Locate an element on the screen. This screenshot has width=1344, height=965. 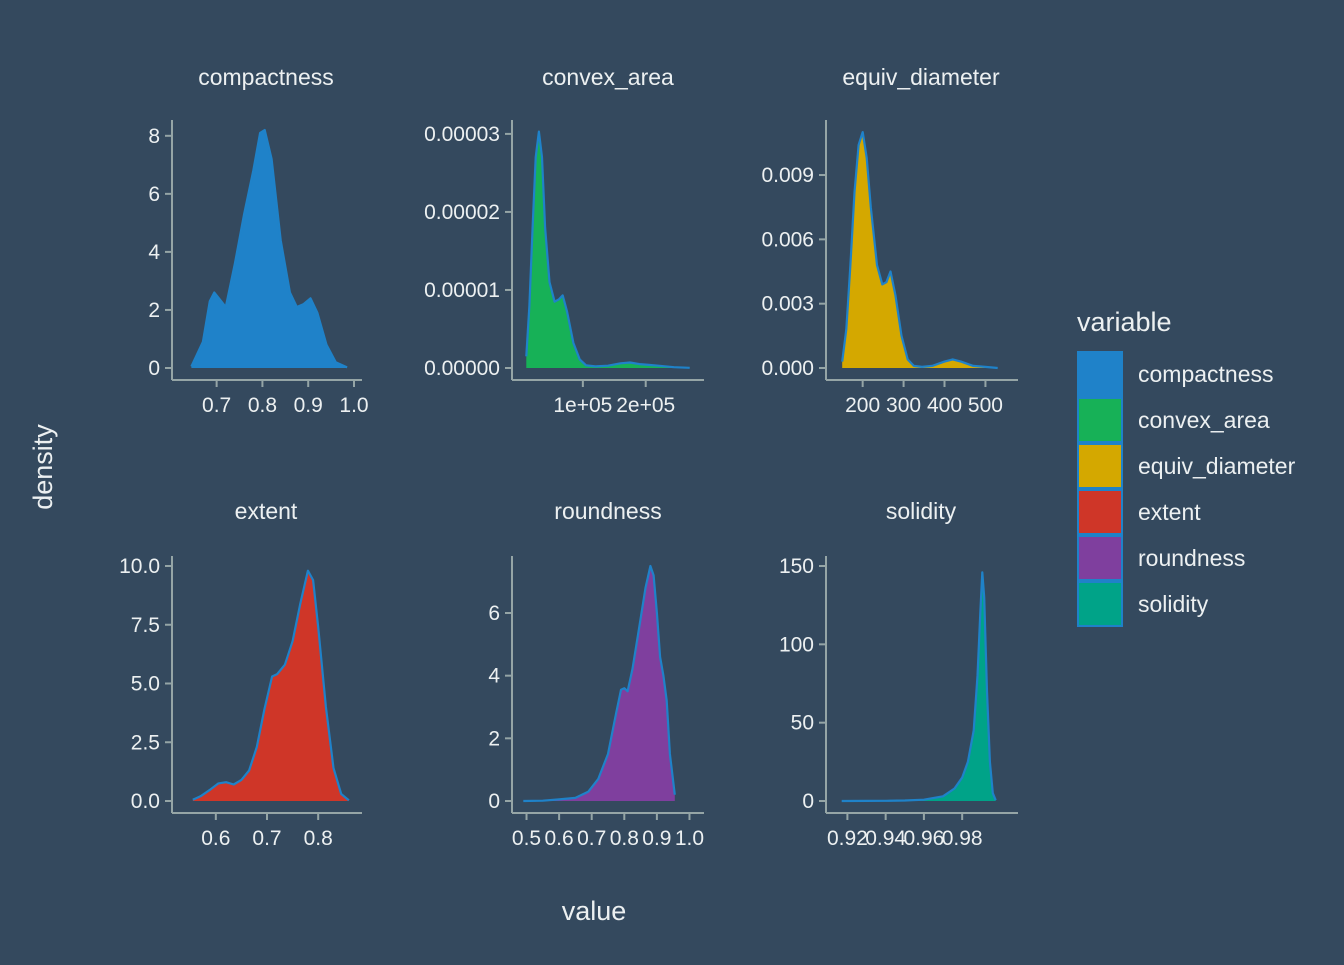
x-tick-label: 0.98 is located at coordinates (962, 838).